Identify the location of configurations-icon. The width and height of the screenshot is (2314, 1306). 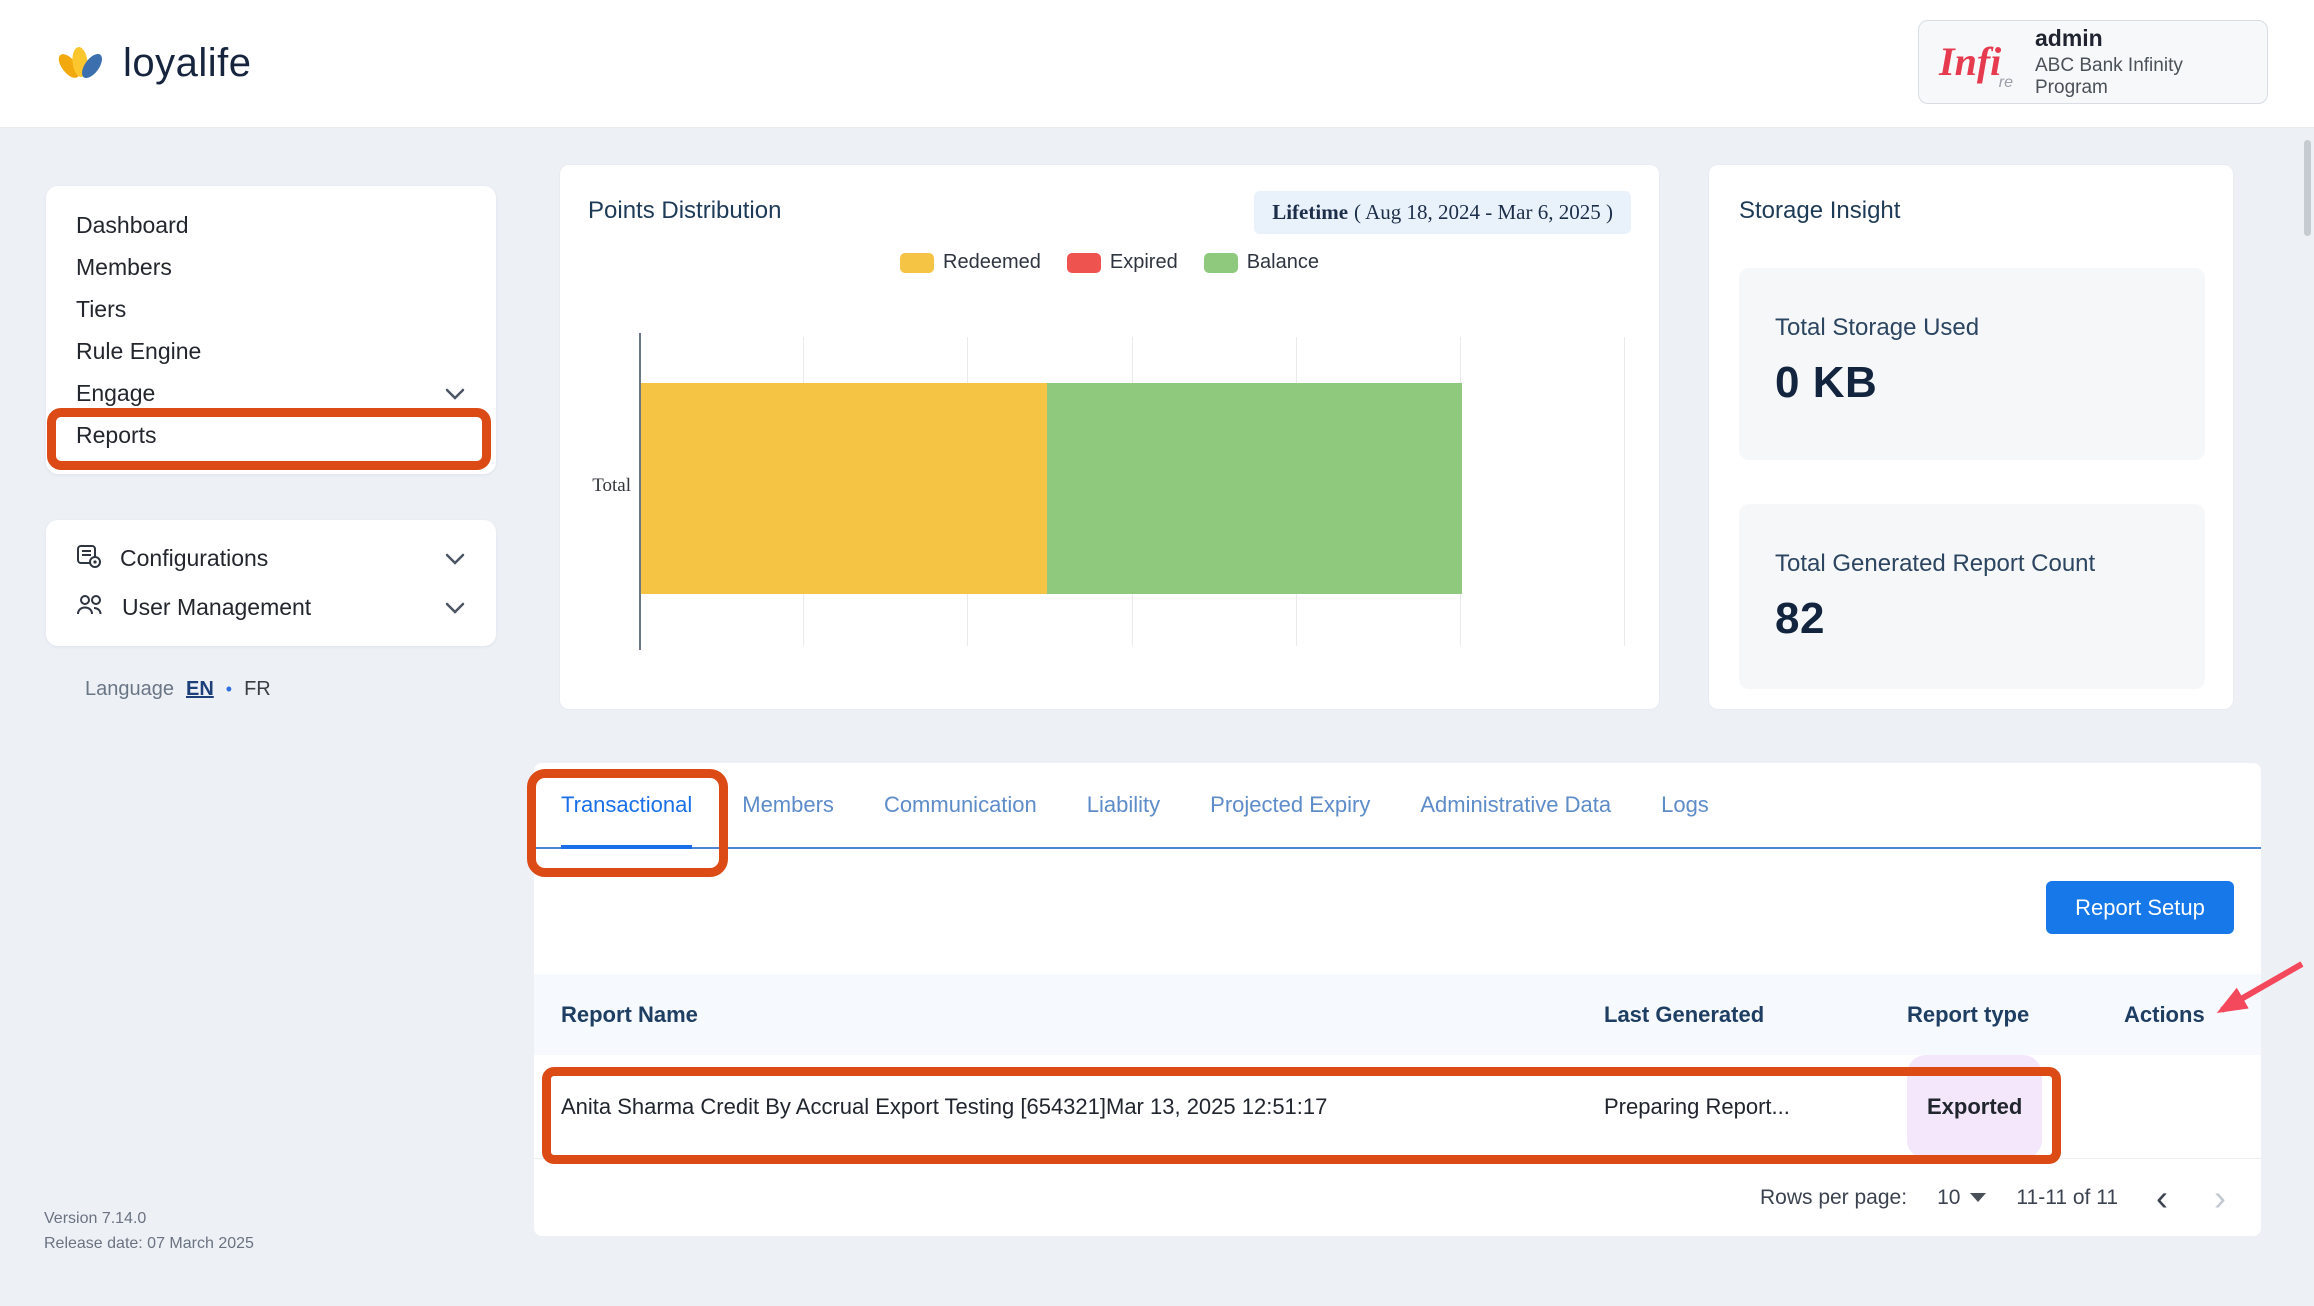
(89, 559).